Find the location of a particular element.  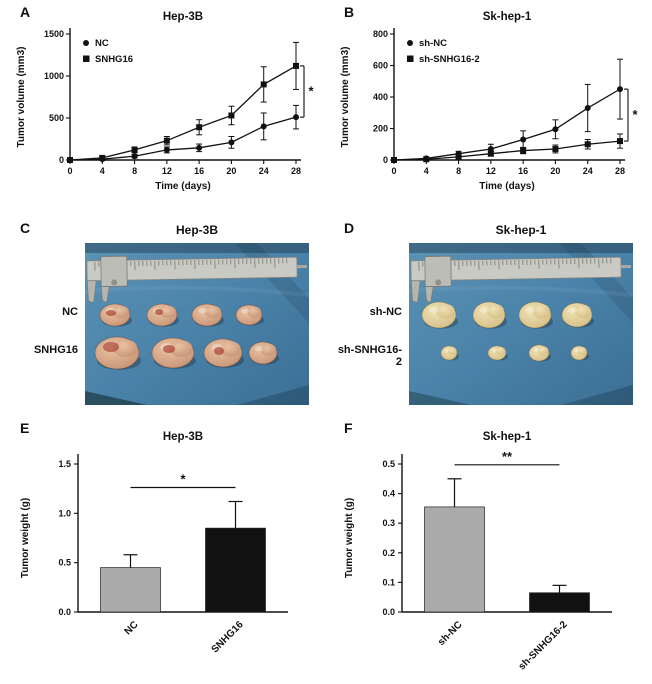

tumor-photo-skhep1-svg is located at coordinates (521, 324).